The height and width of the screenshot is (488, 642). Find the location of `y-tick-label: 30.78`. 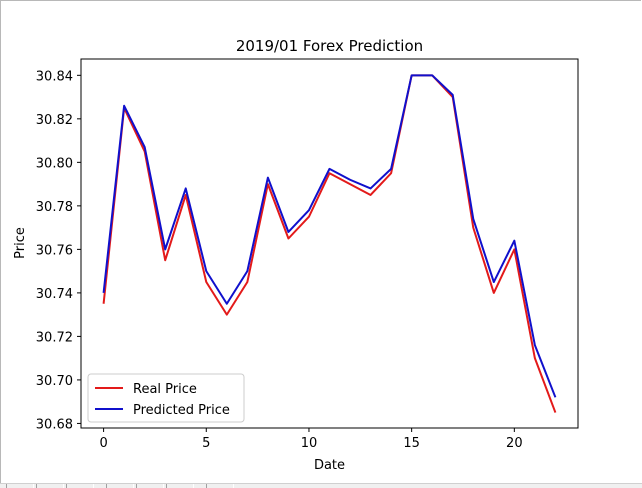

y-tick-label: 30.78 is located at coordinates (54, 207).